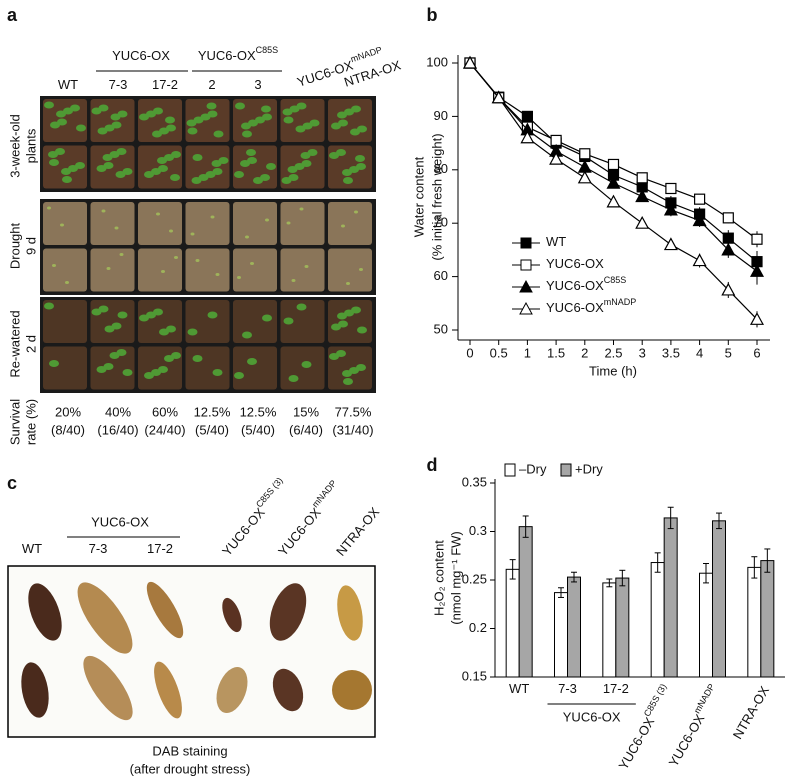 The width and height of the screenshot is (788, 777). I want to click on x-tick-label-main: WT, so click(519, 688).